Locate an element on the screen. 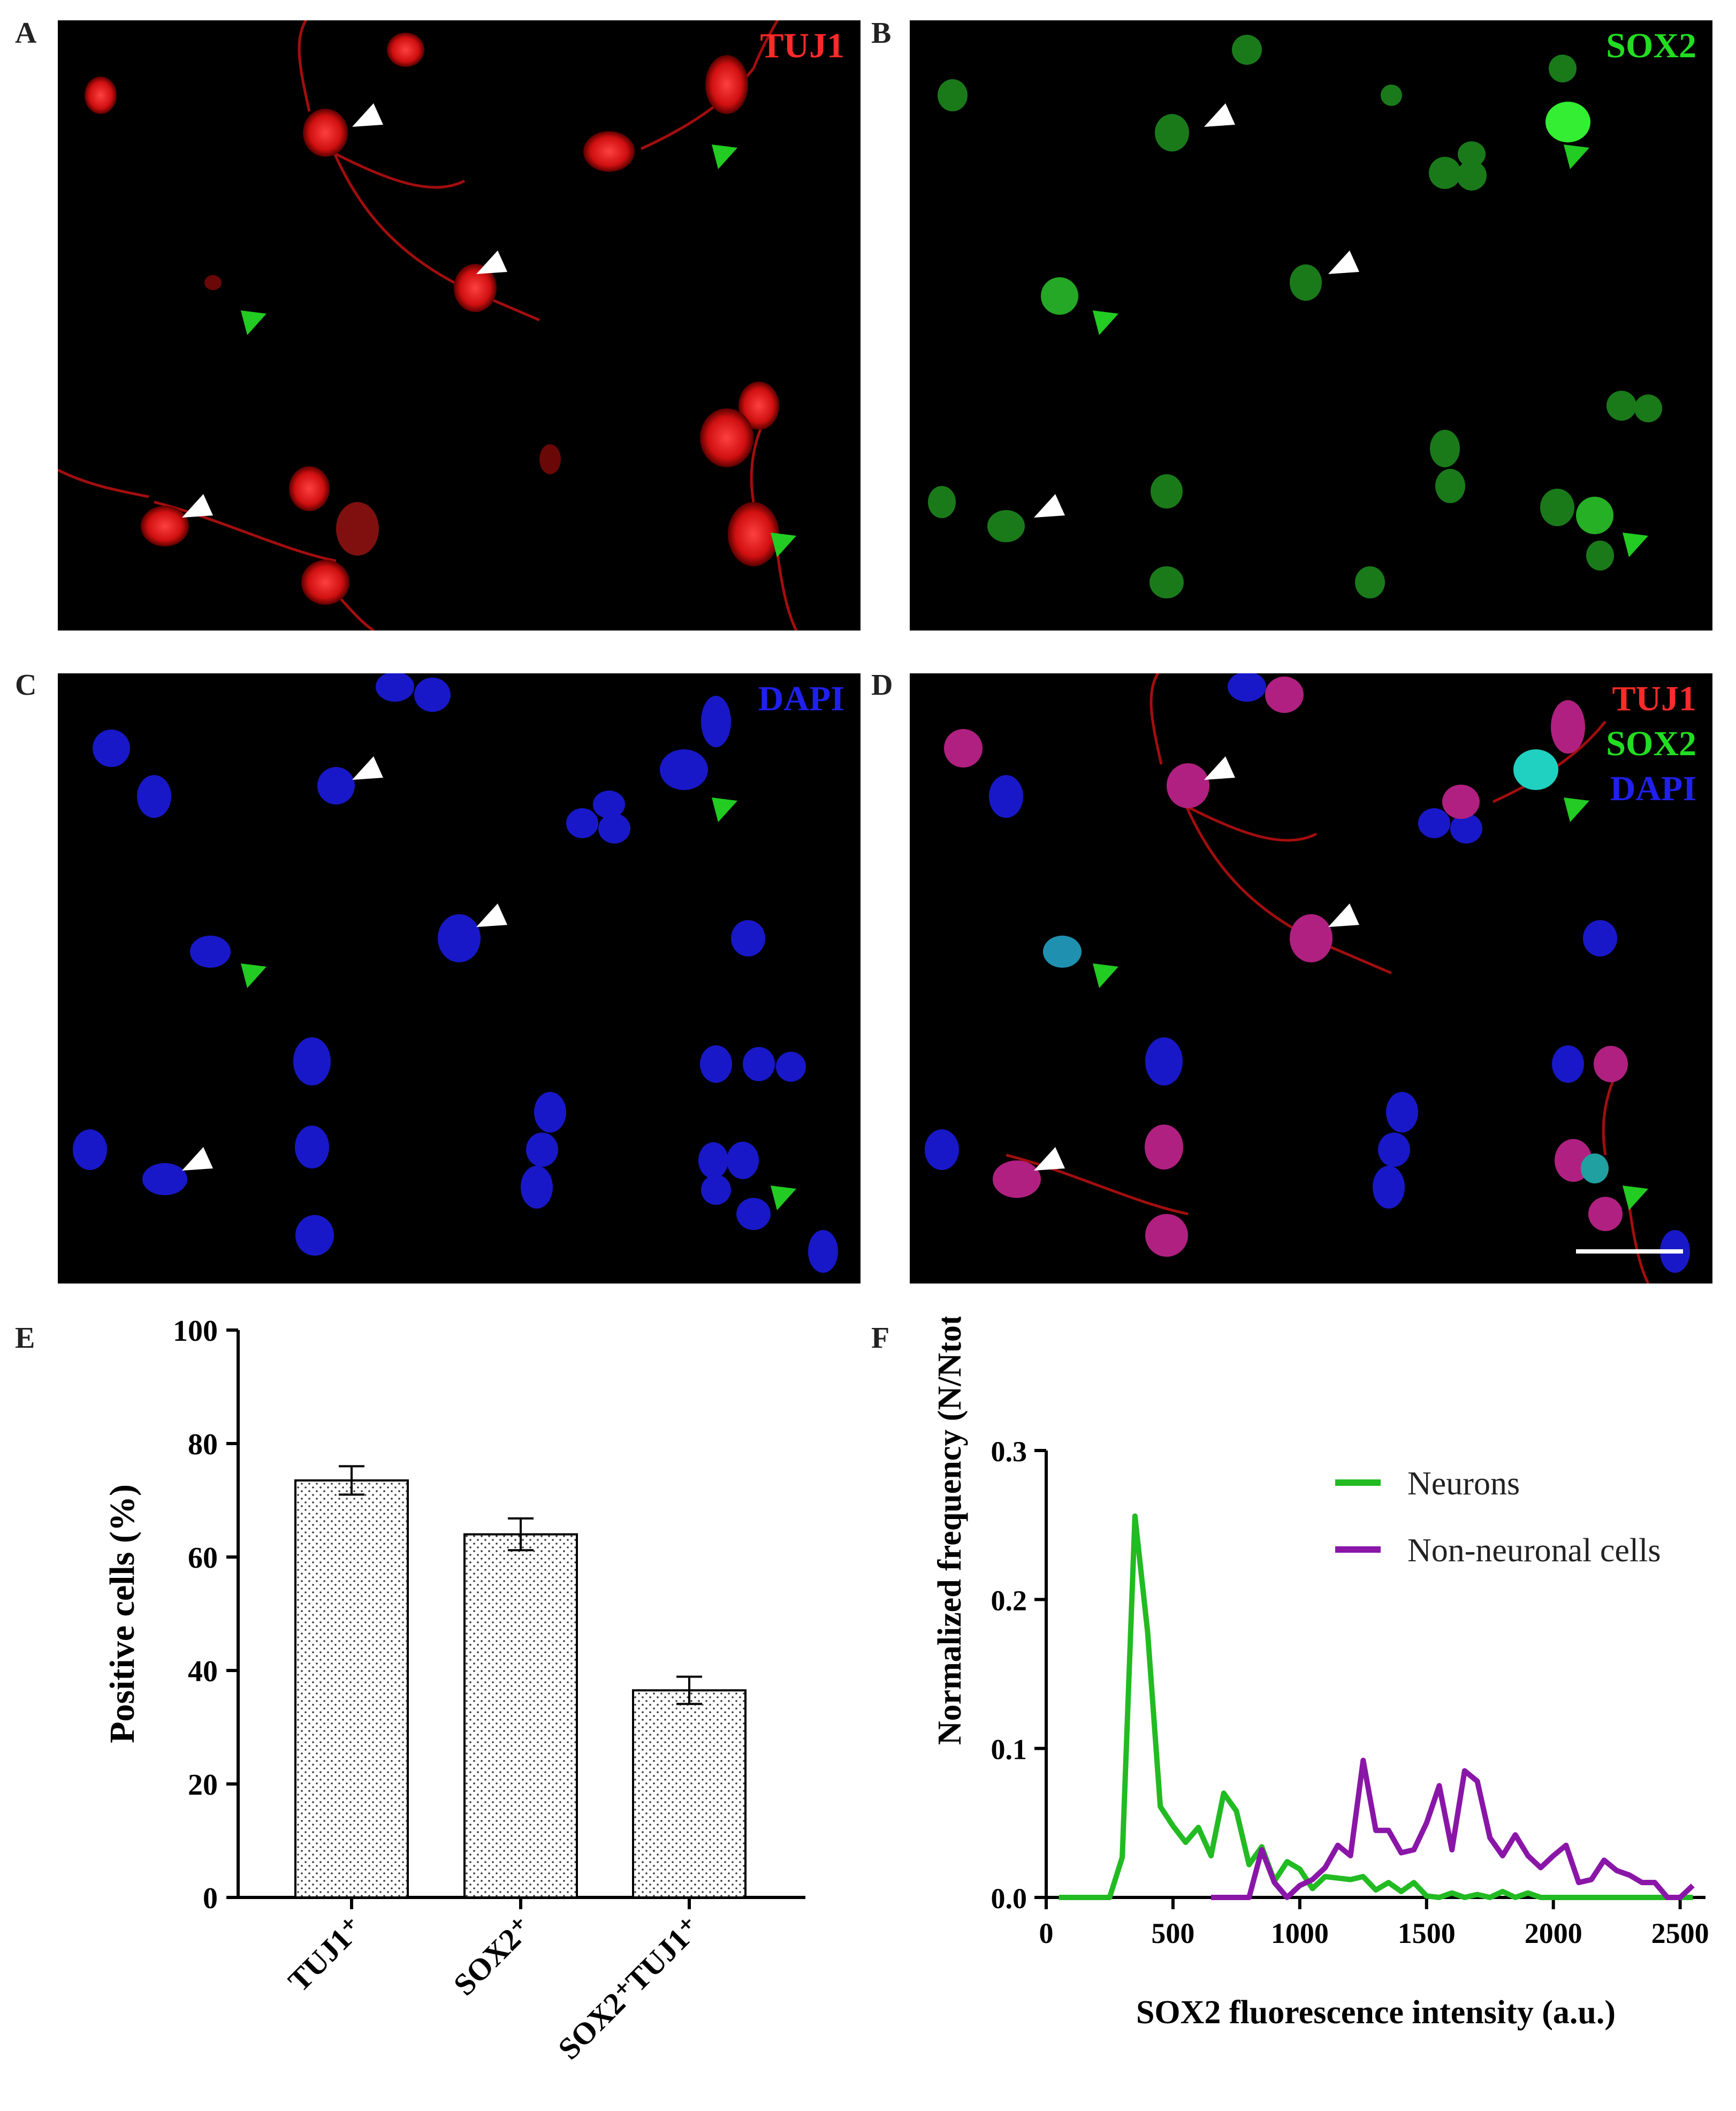 Image resolution: width=1736 pixels, height=2111 pixels. channel-label-merge-tuj1: TUJ1 is located at coordinates (1654, 698).